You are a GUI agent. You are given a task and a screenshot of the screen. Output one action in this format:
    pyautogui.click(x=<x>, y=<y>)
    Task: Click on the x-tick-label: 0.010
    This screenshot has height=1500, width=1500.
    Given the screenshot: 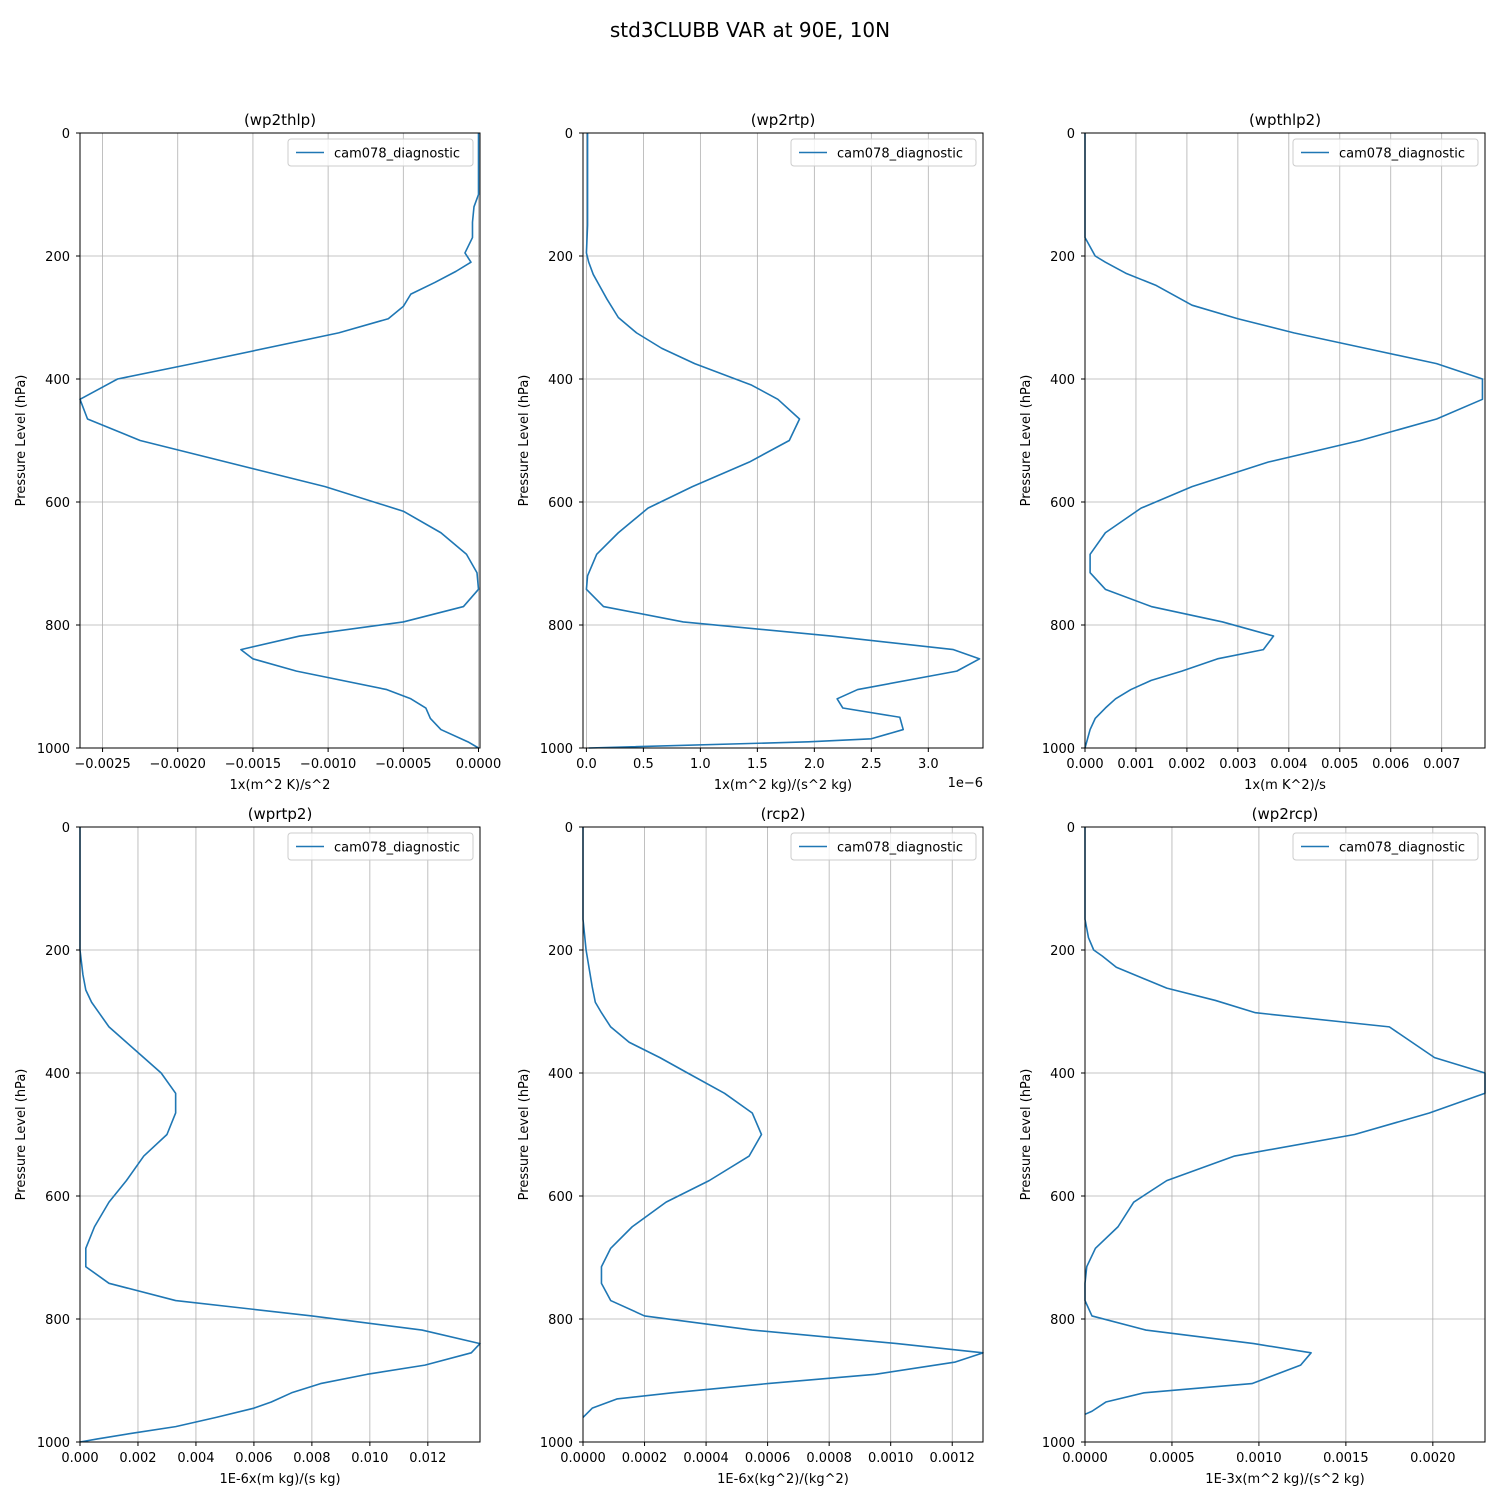 What is the action you would take?
    pyautogui.click(x=369, y=1458)
    